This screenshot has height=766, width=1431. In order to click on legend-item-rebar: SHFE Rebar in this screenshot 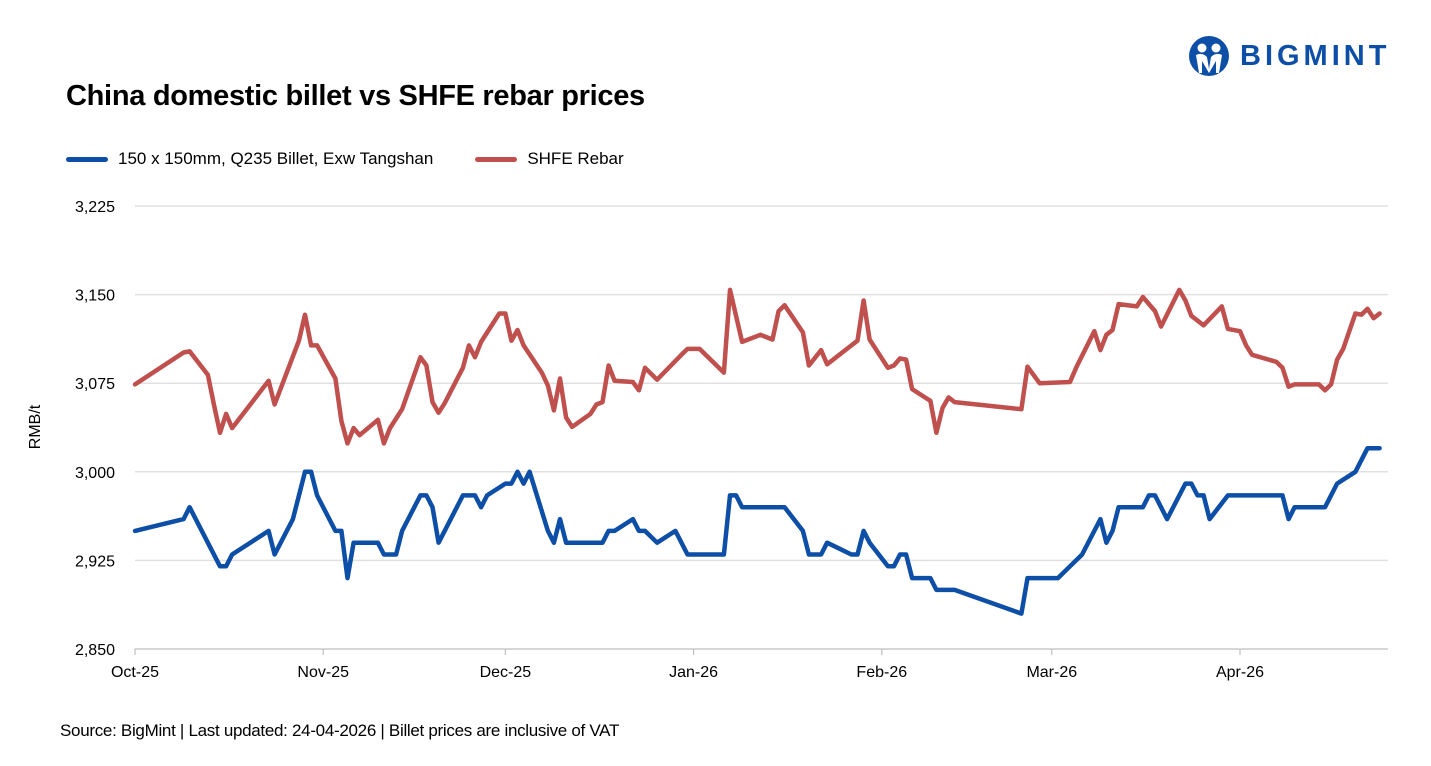, I will do `click(549, 159)`.